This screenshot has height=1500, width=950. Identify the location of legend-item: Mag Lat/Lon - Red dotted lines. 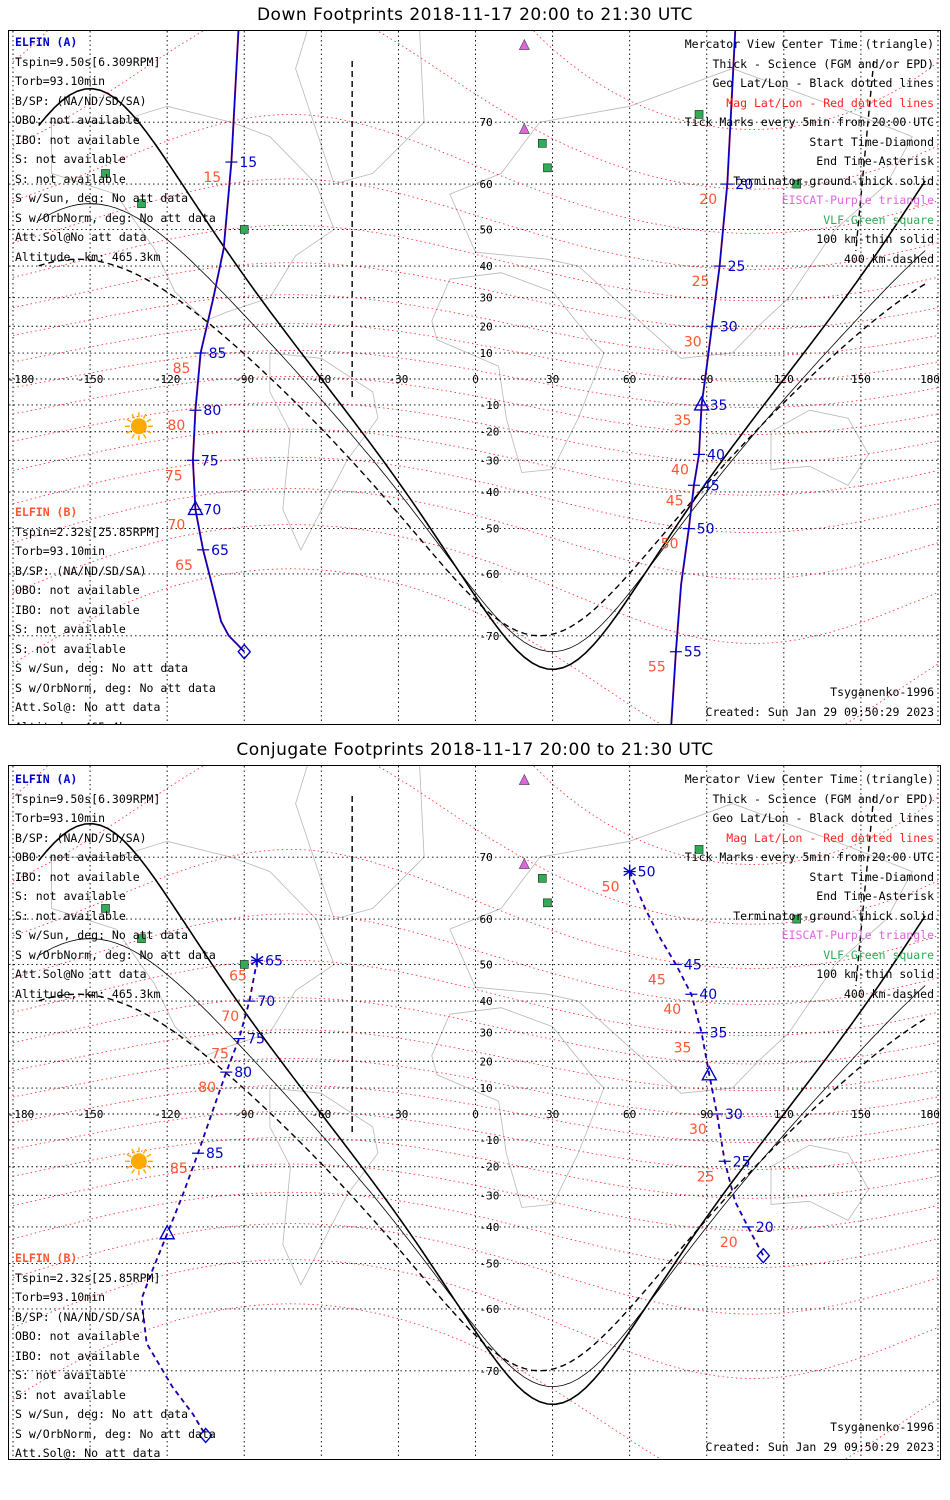
(830, 837).